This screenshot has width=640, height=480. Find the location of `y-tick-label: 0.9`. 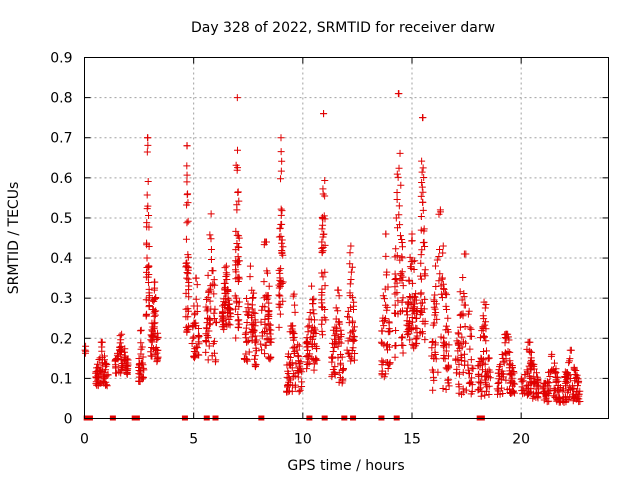

y-tick-label: 0.9 is located at coordinates (61, 59).